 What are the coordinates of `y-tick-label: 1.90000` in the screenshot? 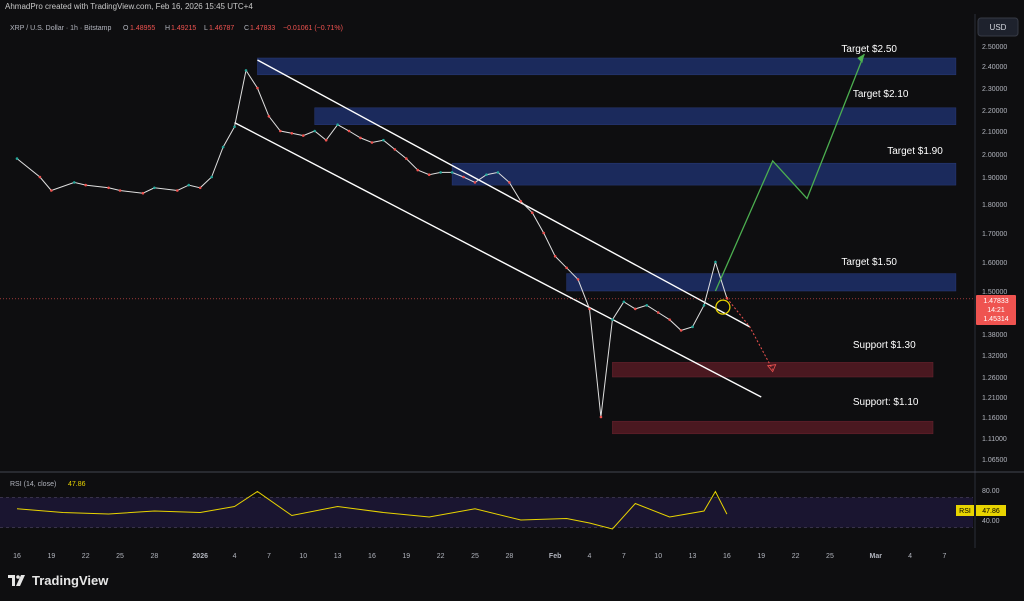 It's located at (994, 178).